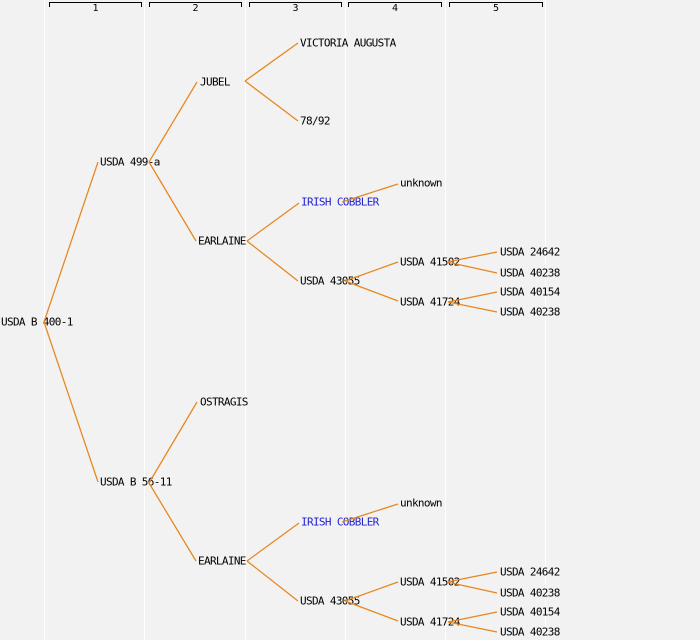  I want to click on variety-label: JUBEL, so click(215, 82).